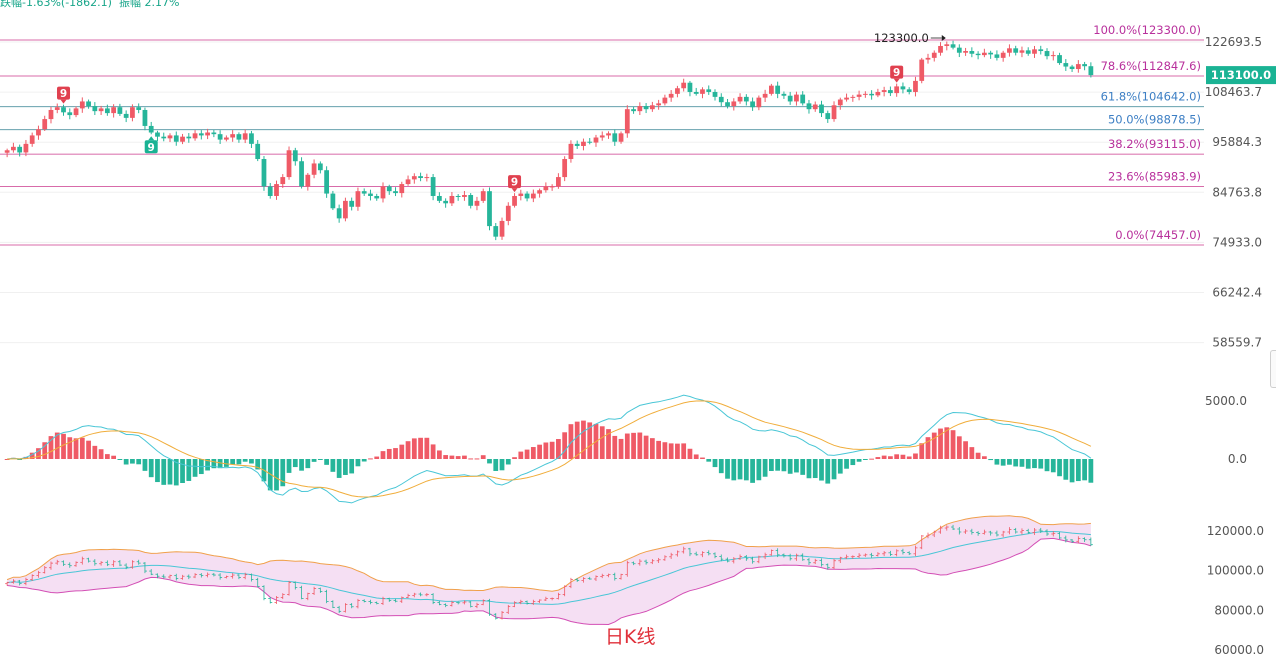  Describe the element at coordinates (1273, 369) in the screenshot. I see `scroll-handle` at that location.